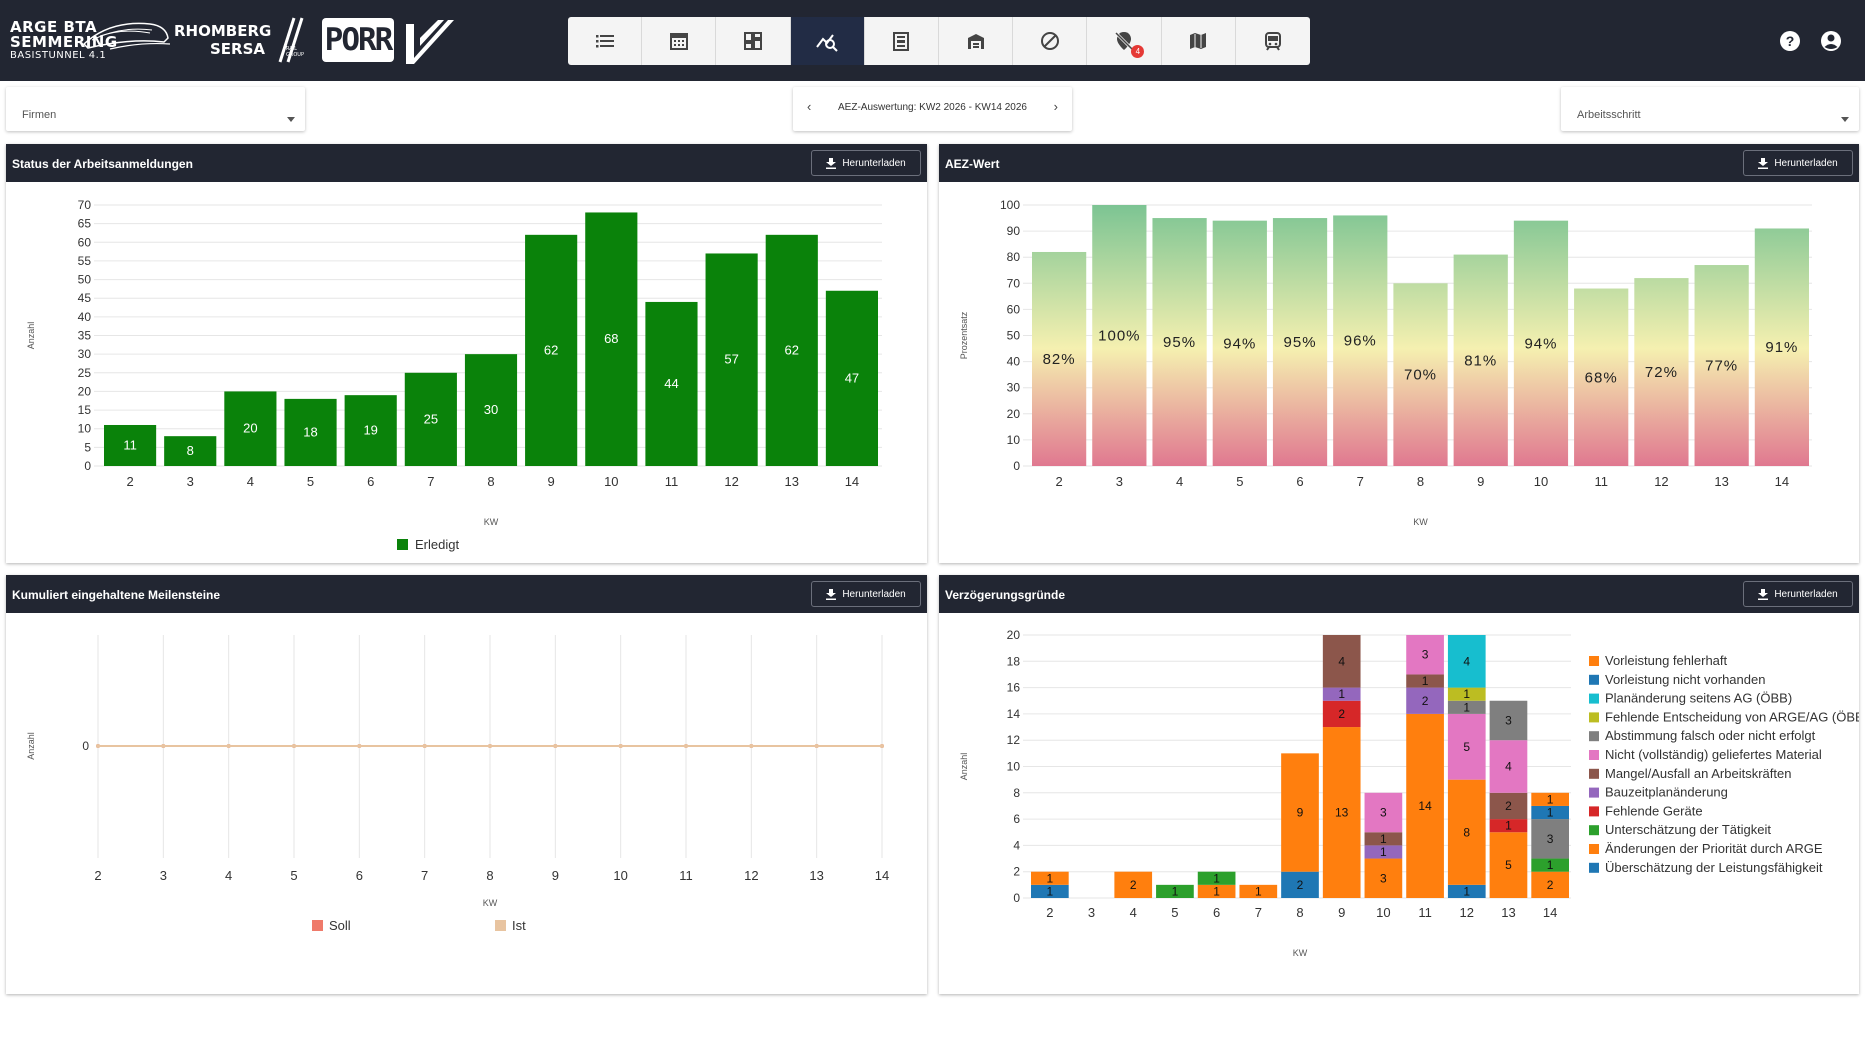 The width and height of the screenshot is (1865, 1049). Describe the element at coordinates (85, 429) in the screenshot. I see `y-tick-label: 10` at that location.